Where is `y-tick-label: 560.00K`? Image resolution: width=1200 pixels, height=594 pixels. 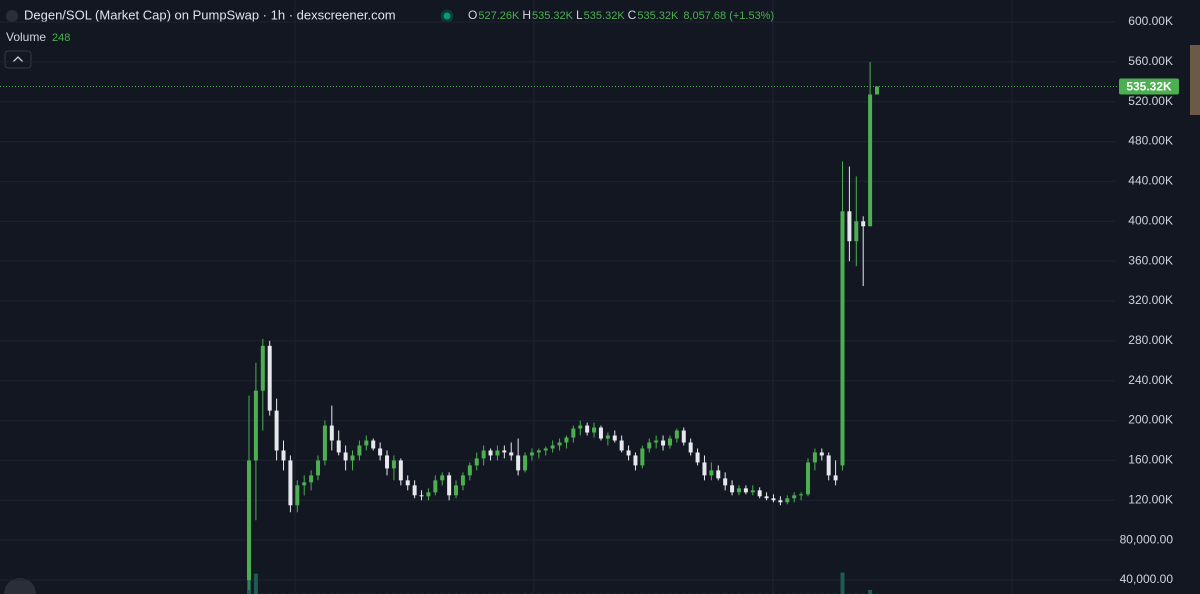 y-tick-label: 560.00K is located at coordinates (1150, 61).